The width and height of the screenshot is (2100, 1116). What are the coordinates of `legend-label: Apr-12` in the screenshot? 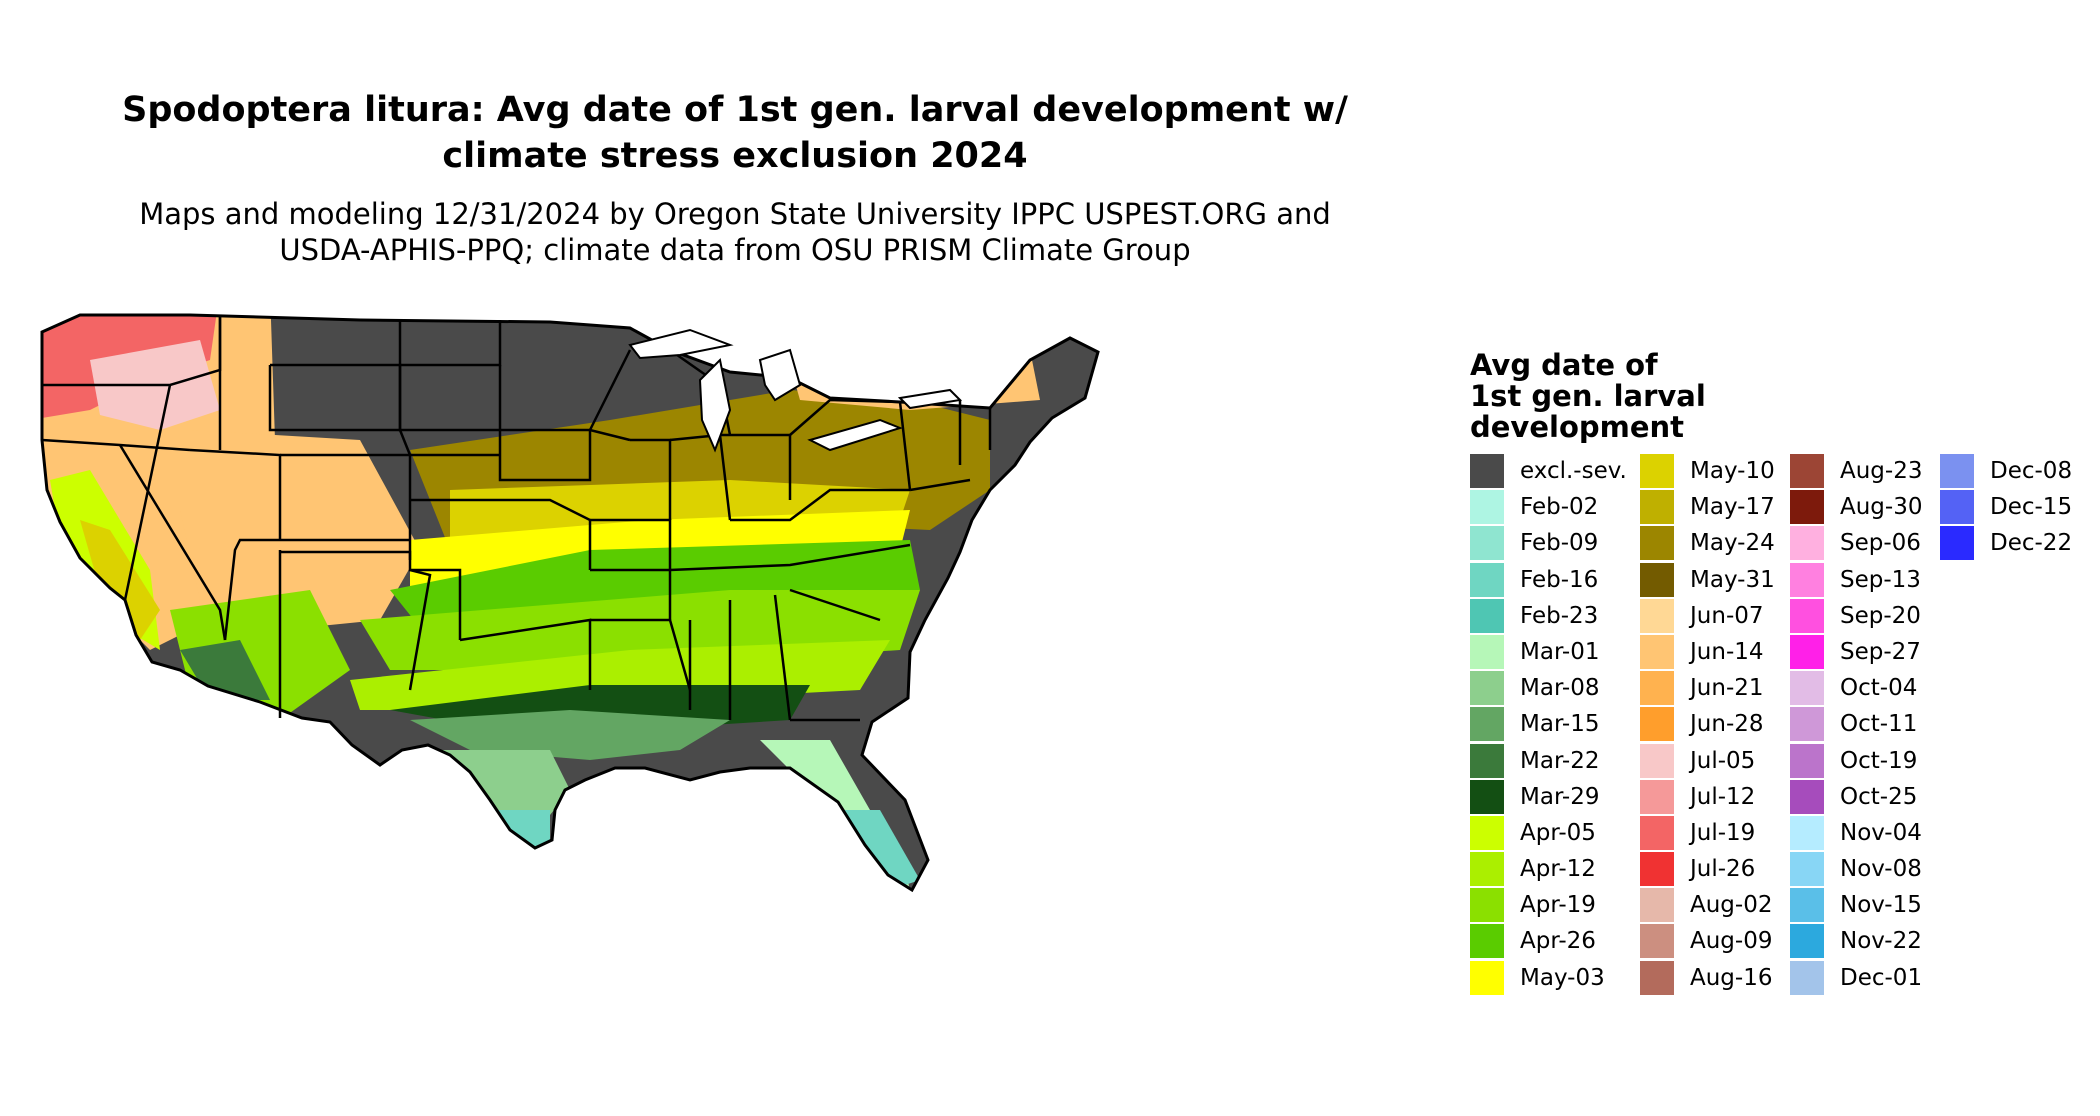 It's located at (1558, 869).